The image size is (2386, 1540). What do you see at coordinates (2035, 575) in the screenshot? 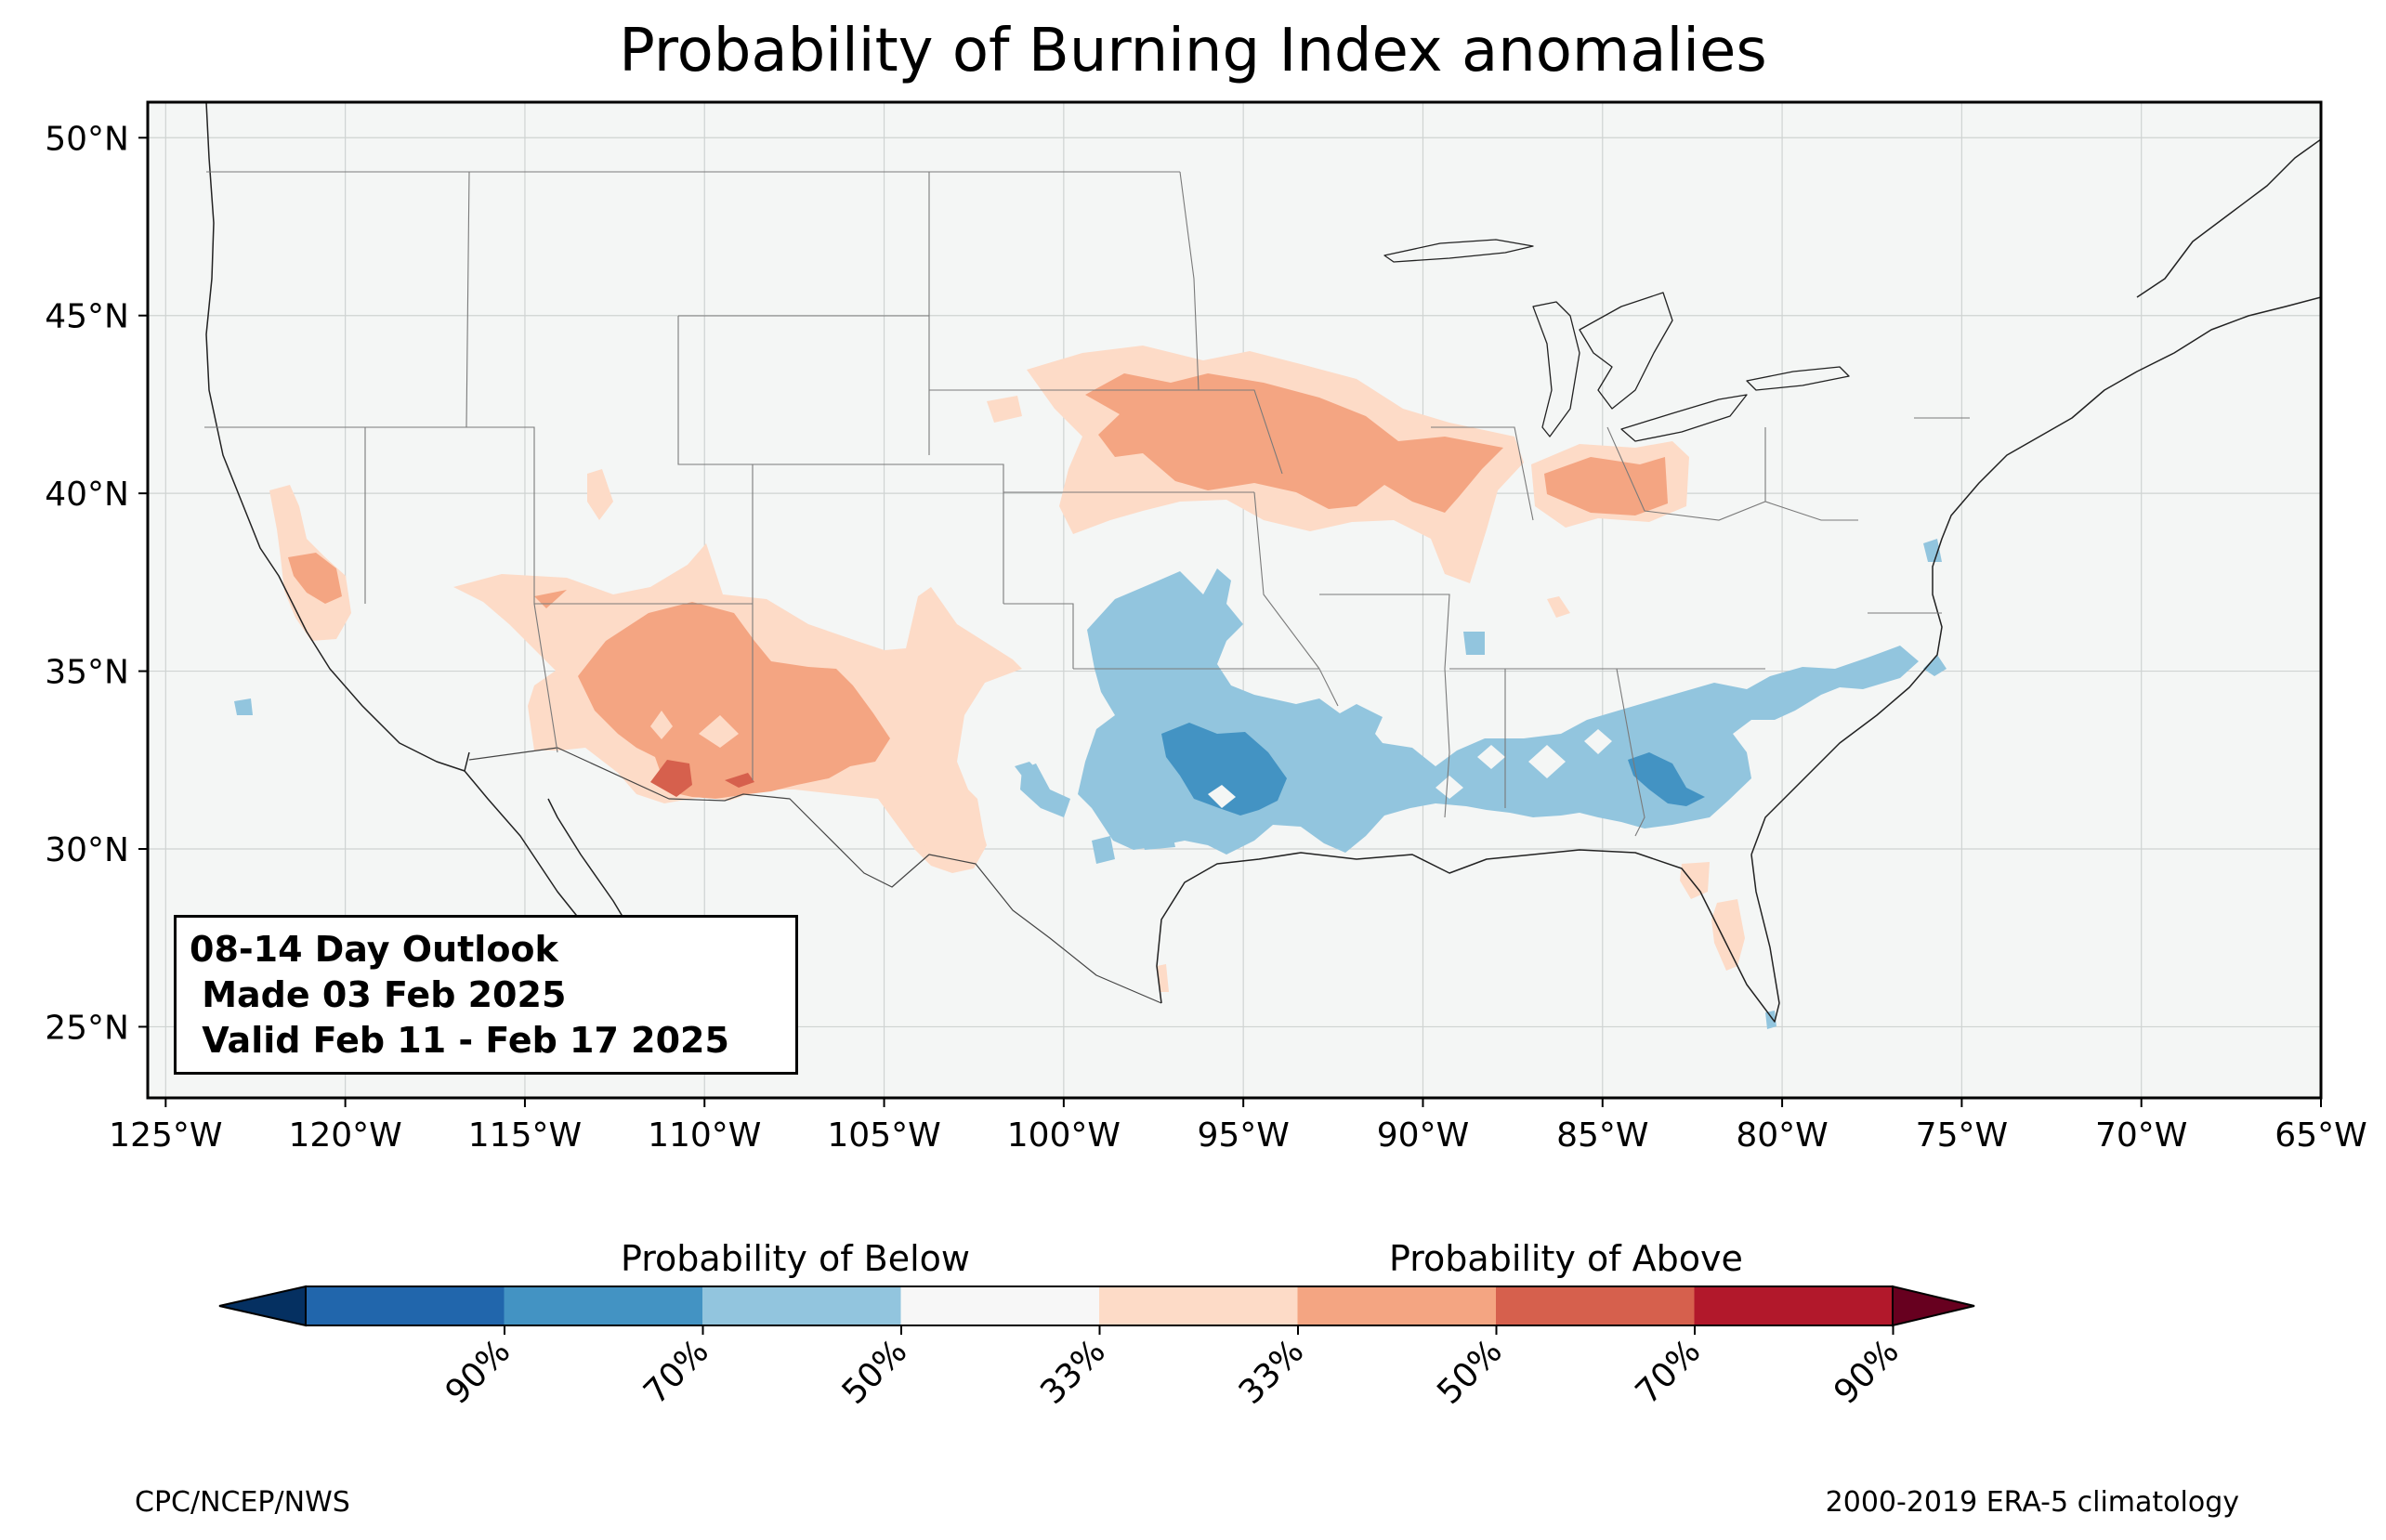
I see `east-coast` at bounding box center [2035, 575].